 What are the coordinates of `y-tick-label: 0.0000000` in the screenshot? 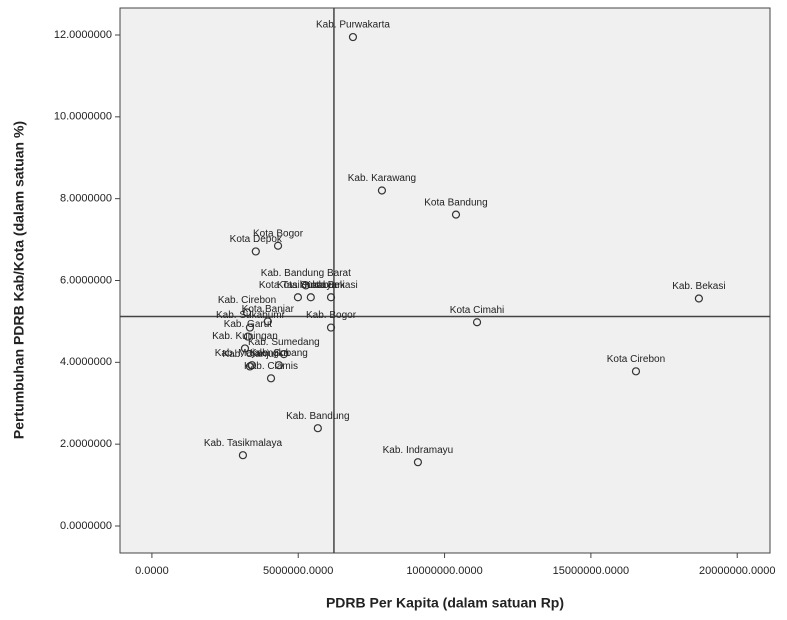 It's located at (86, 526).